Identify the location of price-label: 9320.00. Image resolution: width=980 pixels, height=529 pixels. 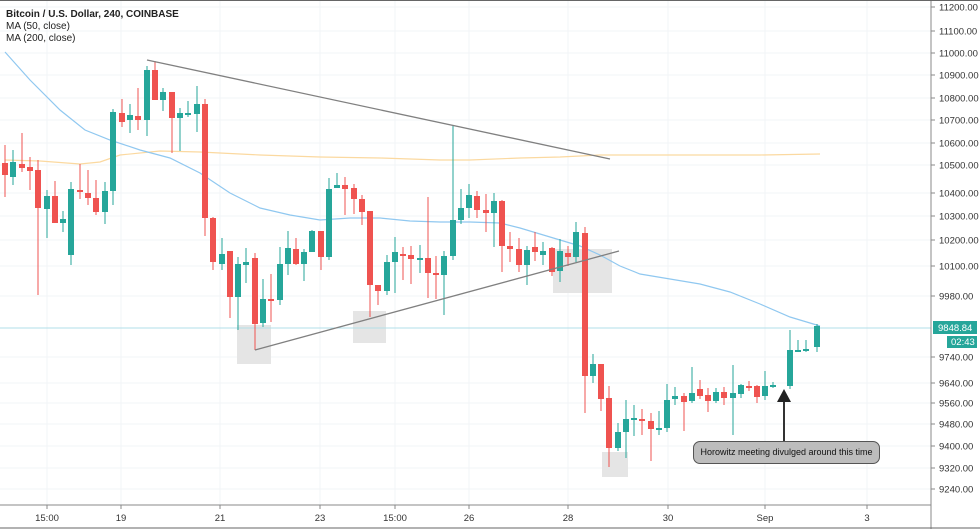
(956, 469).